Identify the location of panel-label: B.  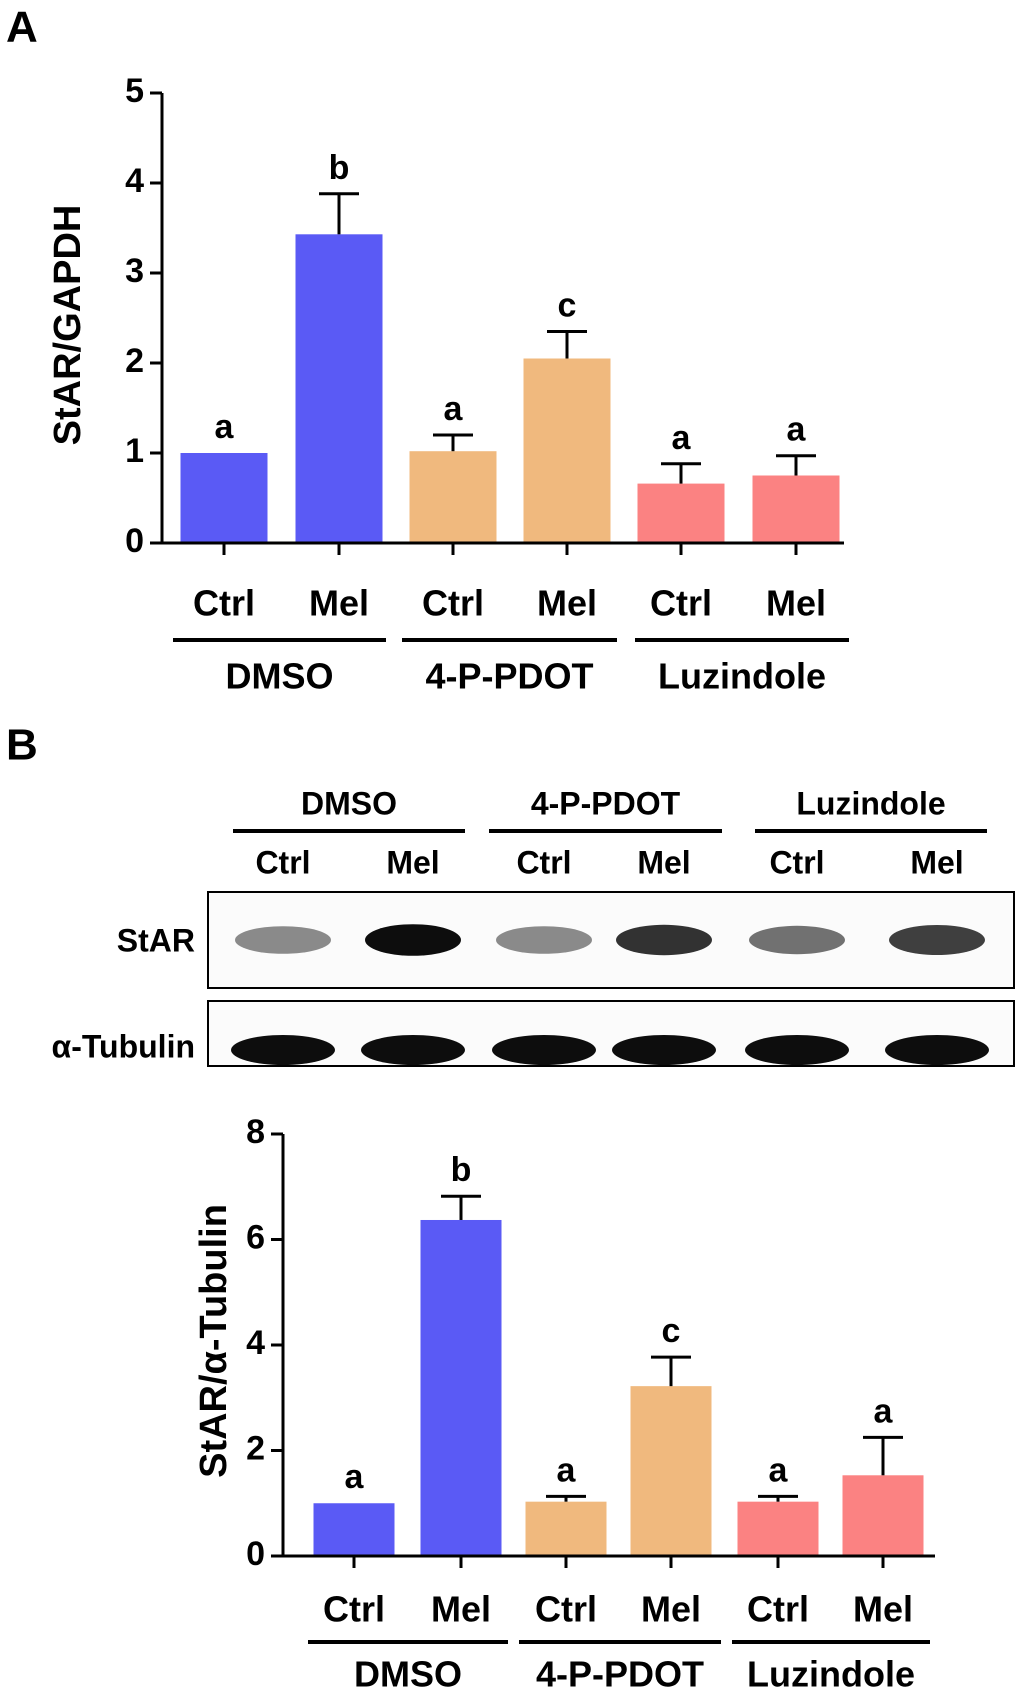
(22, 745).